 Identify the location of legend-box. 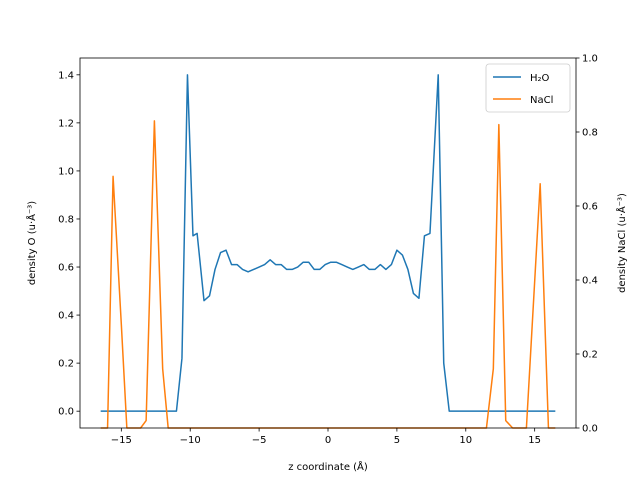
(528, 88).